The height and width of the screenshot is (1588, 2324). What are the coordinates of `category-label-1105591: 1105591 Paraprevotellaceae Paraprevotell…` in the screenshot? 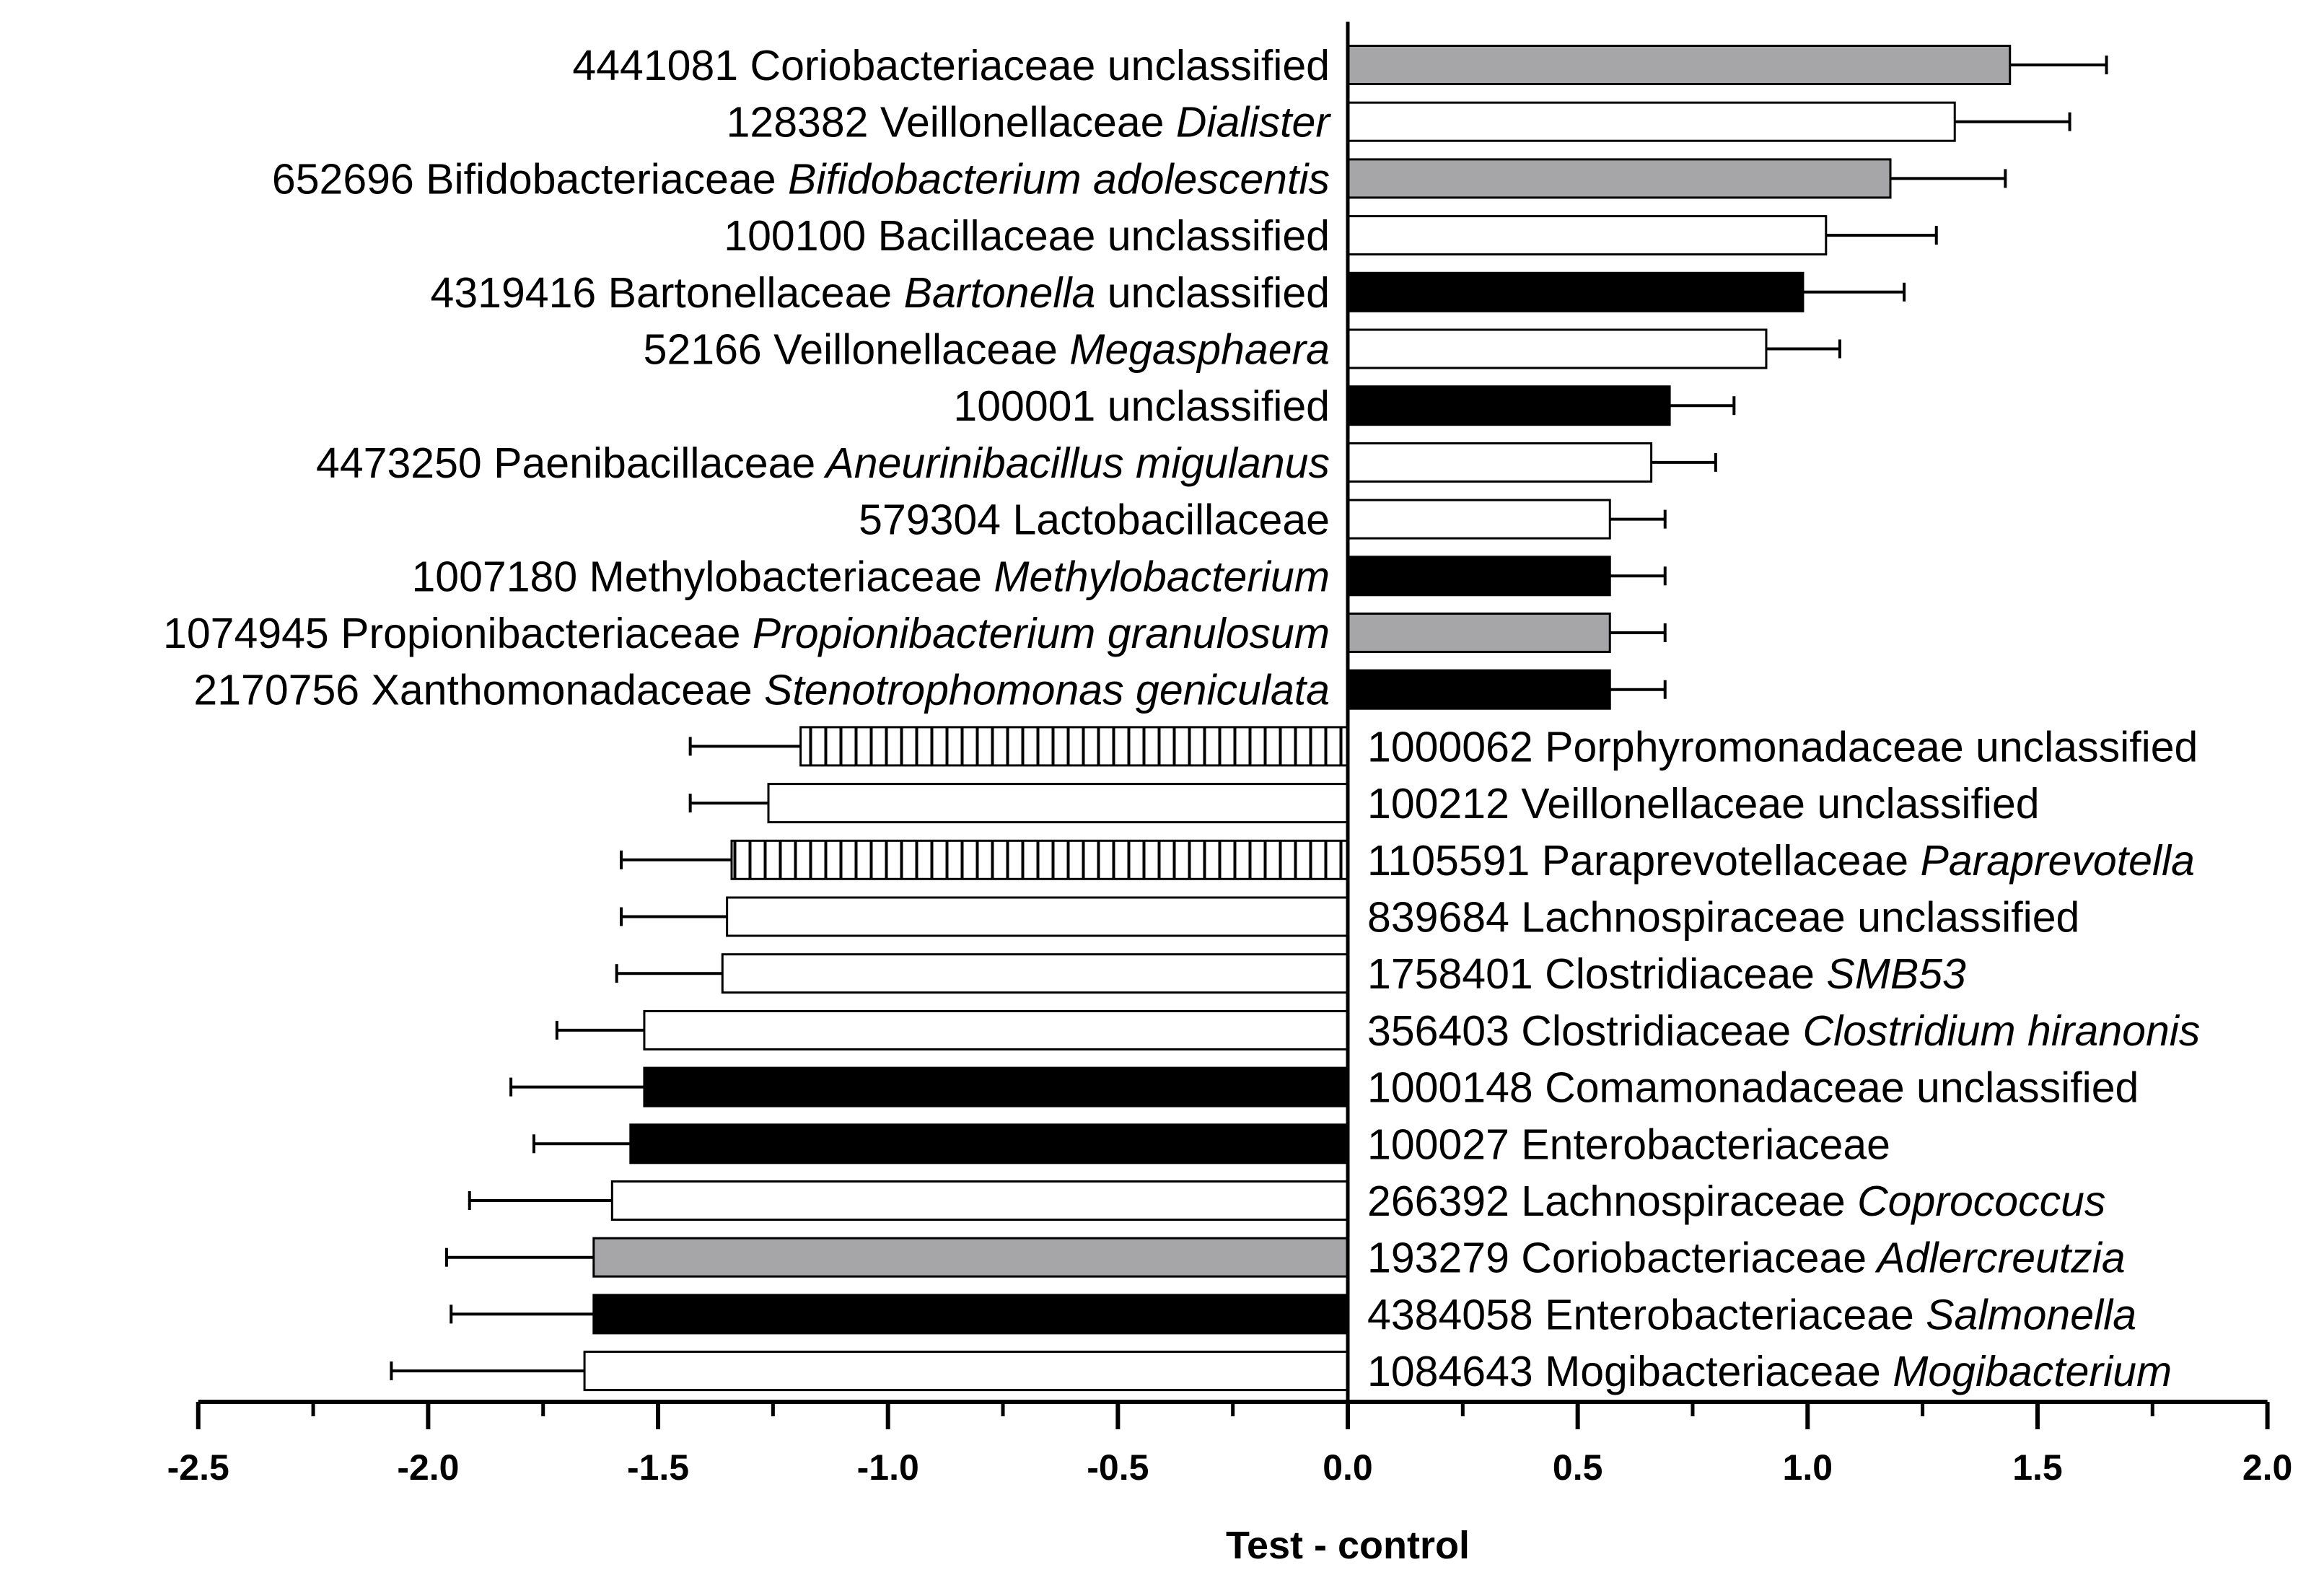 It's located at (1781, 861).